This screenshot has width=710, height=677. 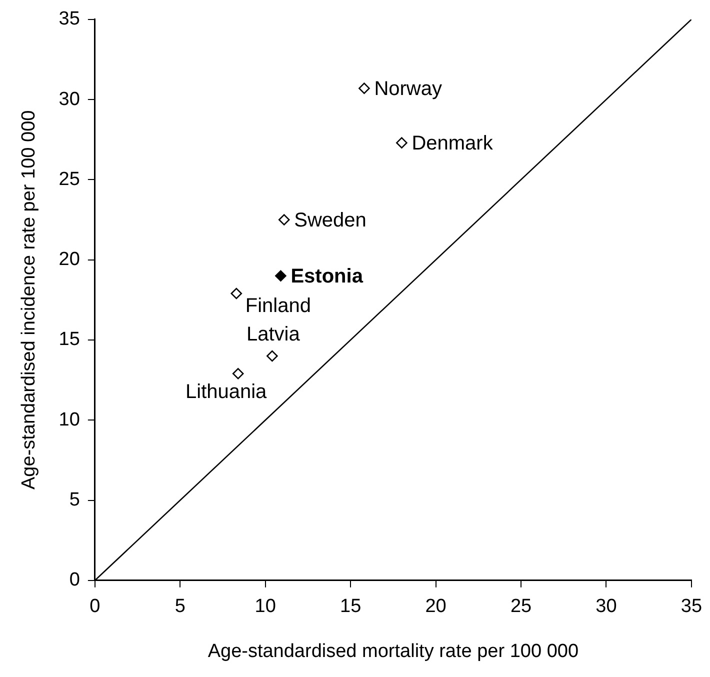 What do you see at coordinates (69, 259) in the screenshot?
I see `y-tick-label: 20` at bounding box center [69, 259].